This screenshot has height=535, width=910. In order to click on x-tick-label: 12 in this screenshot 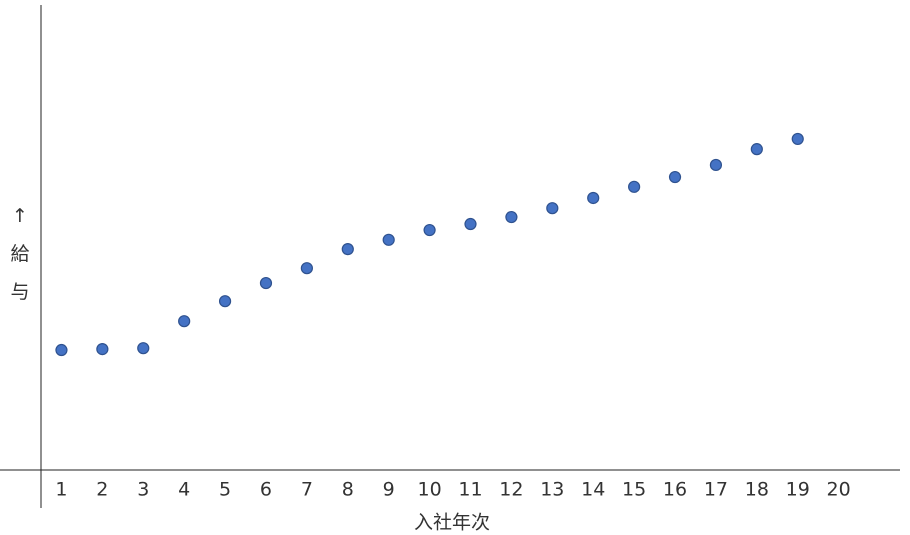, I will do `click(511, 490)`.